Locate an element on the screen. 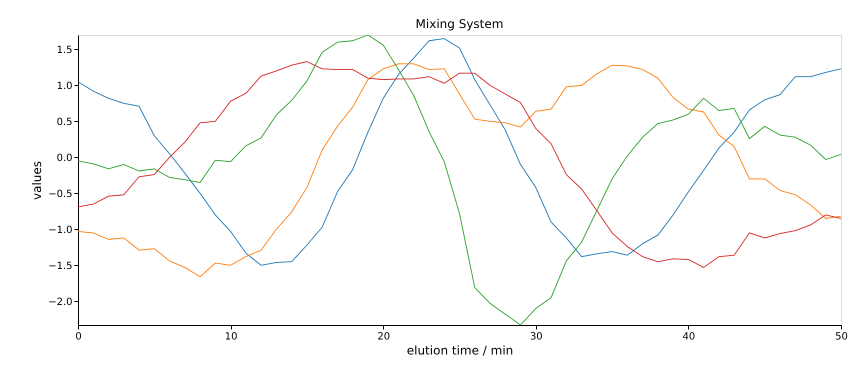 This screenshot has height=384, width=864. x-tick-label: 20 is located at coordinates (383, 337).